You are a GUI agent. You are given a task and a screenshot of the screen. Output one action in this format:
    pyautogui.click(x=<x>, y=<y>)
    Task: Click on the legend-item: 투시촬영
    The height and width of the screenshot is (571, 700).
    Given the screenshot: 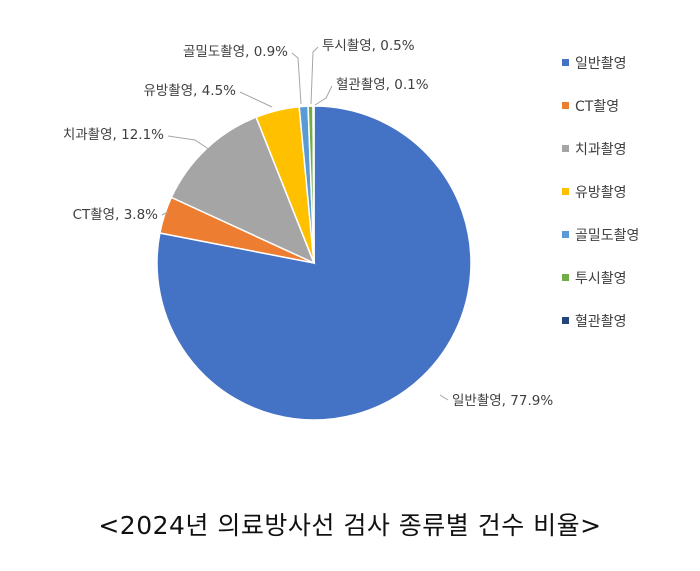 What is the action you would take?
    pyautogui.click(x=627, y=289)
    